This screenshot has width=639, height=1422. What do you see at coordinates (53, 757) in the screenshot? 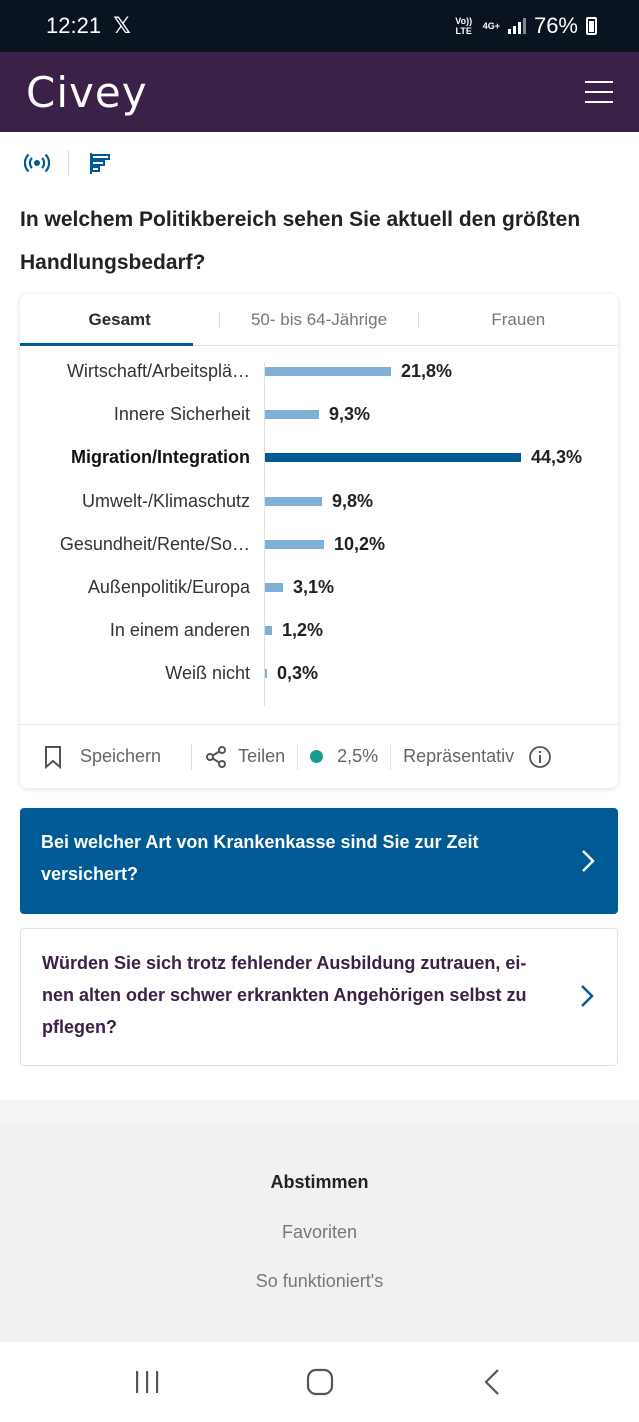
I see `bookmark-icon` at bounding box center [53, 757].